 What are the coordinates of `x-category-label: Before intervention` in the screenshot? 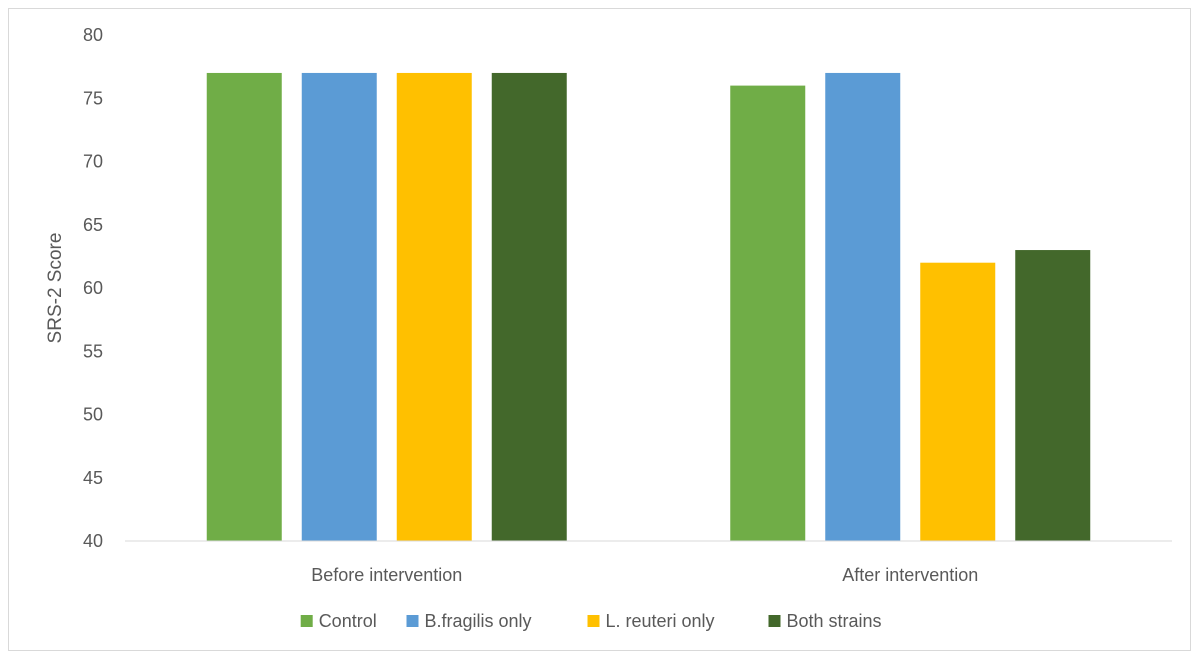 It's located at (386, 575).